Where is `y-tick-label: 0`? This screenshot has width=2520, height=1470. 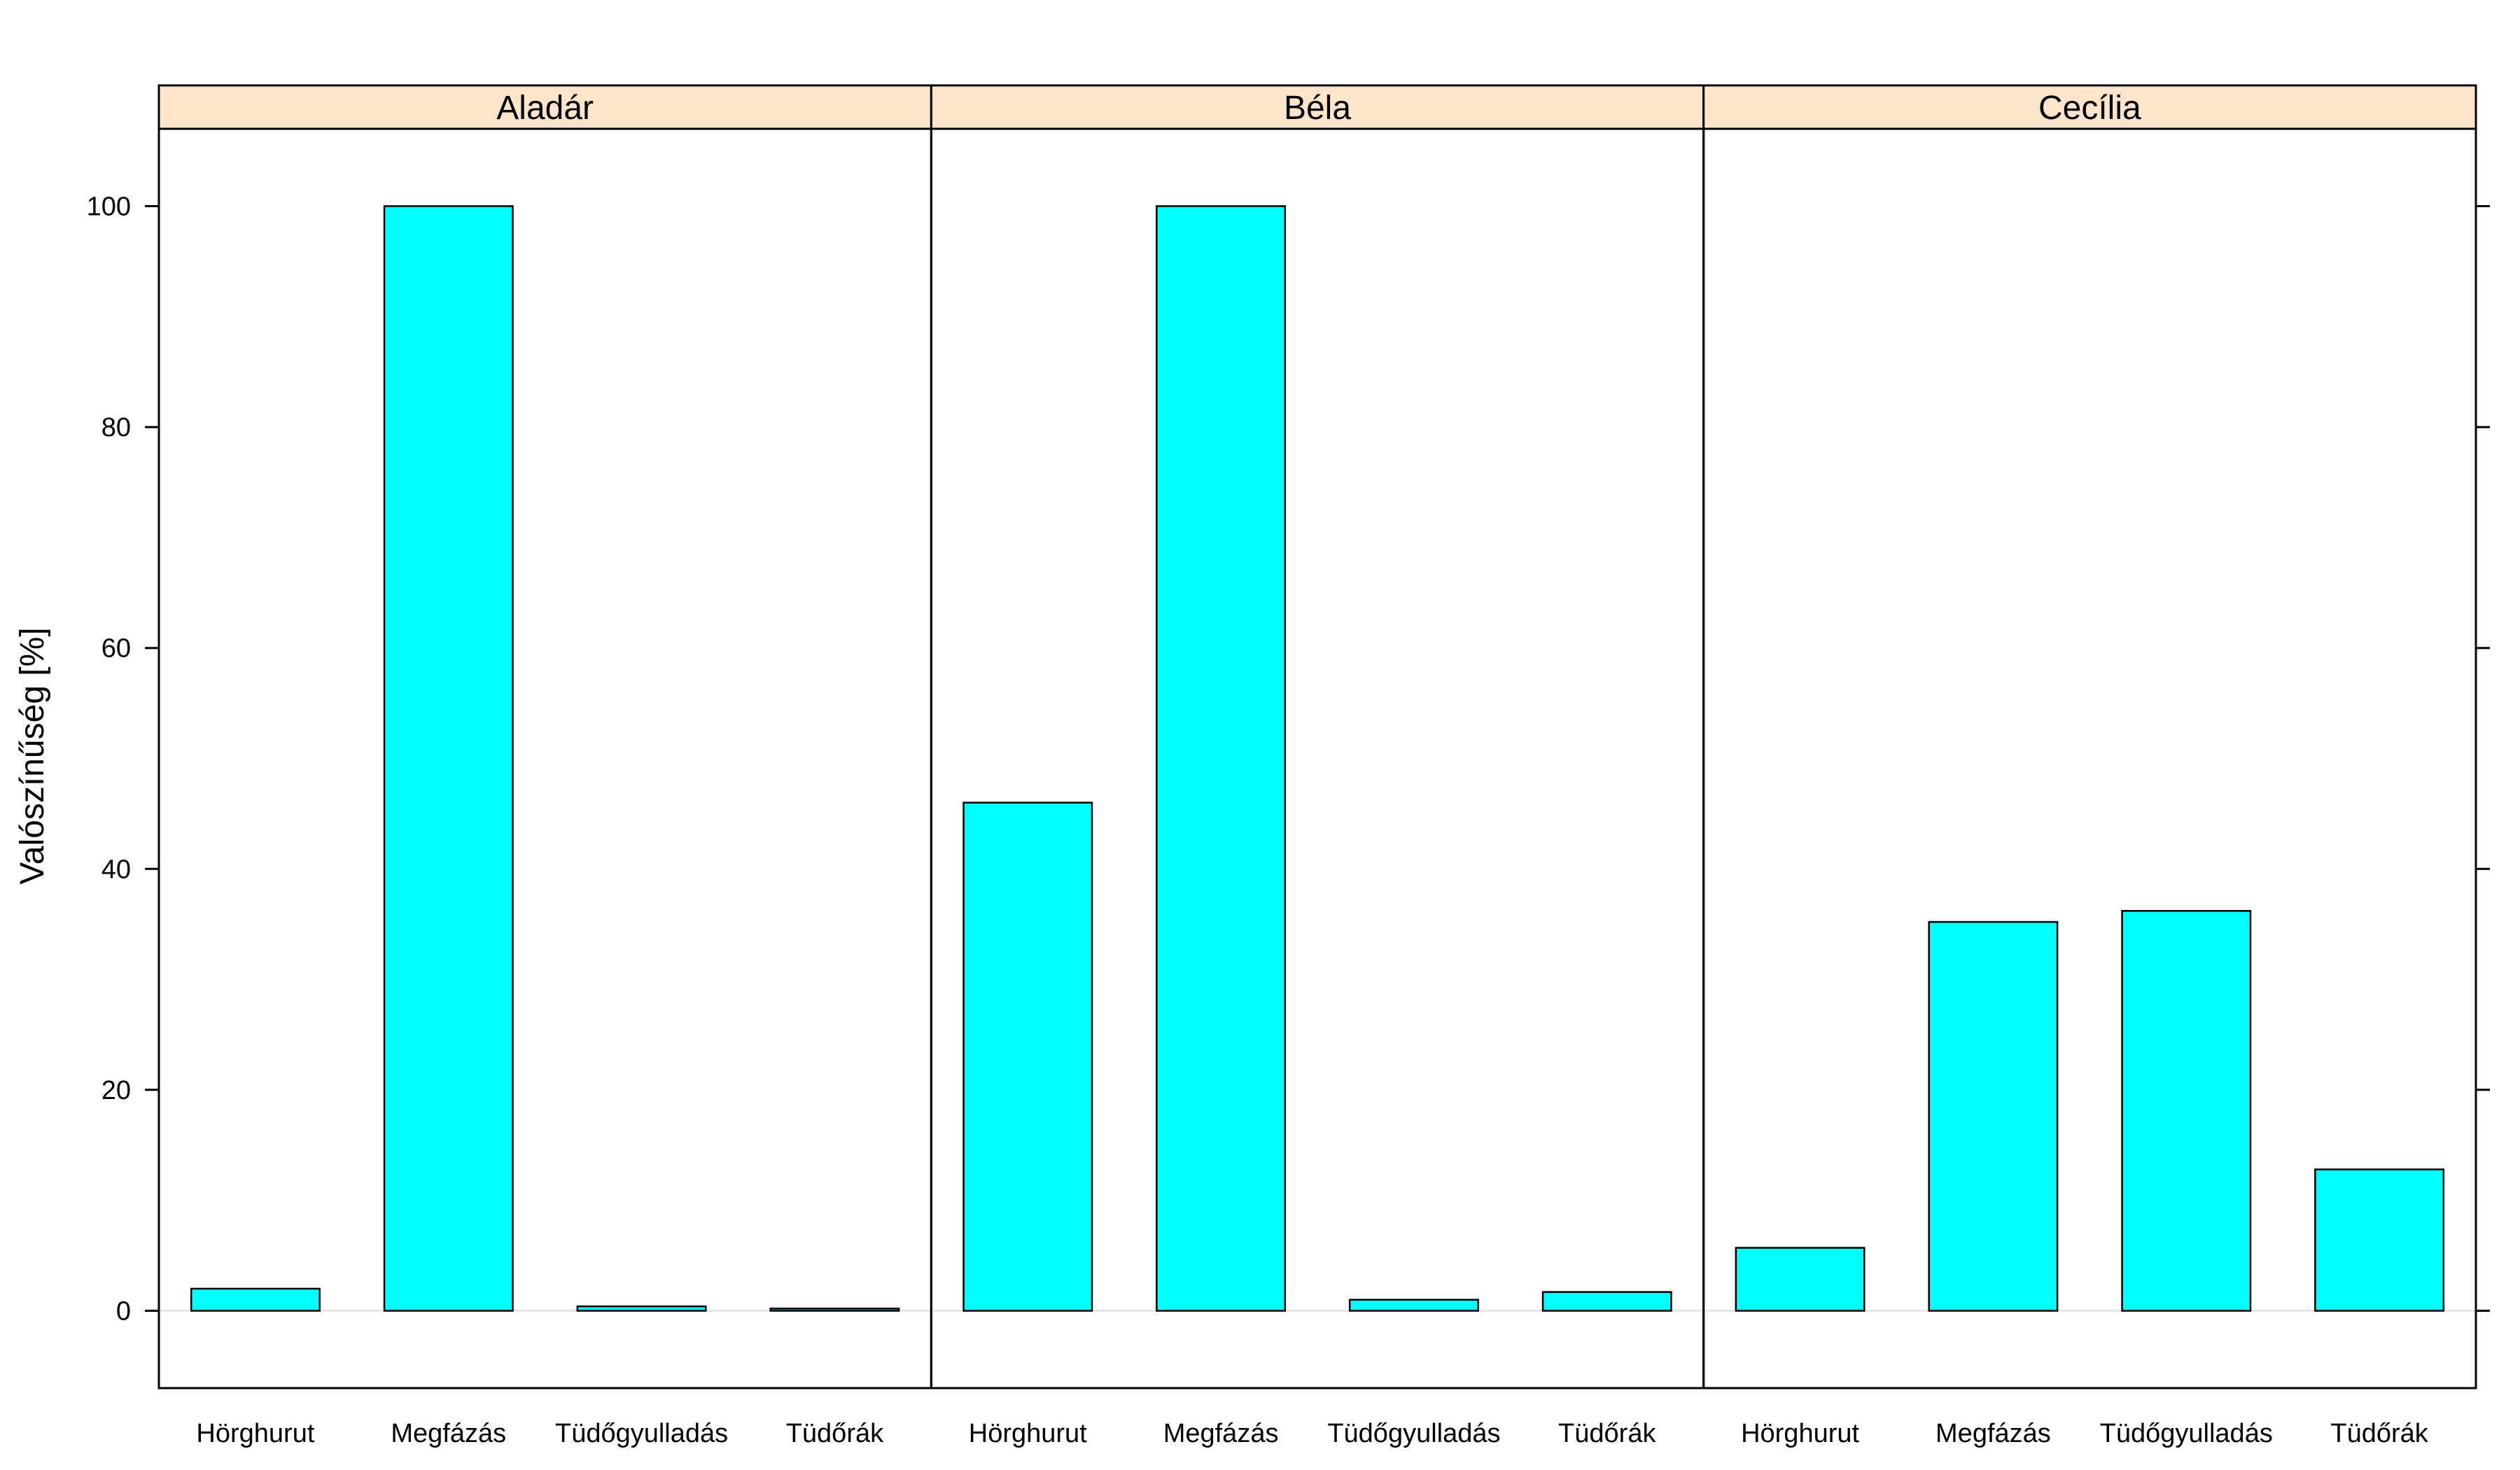
y-tick-label: 0 is located at coordinates (123, 1311).